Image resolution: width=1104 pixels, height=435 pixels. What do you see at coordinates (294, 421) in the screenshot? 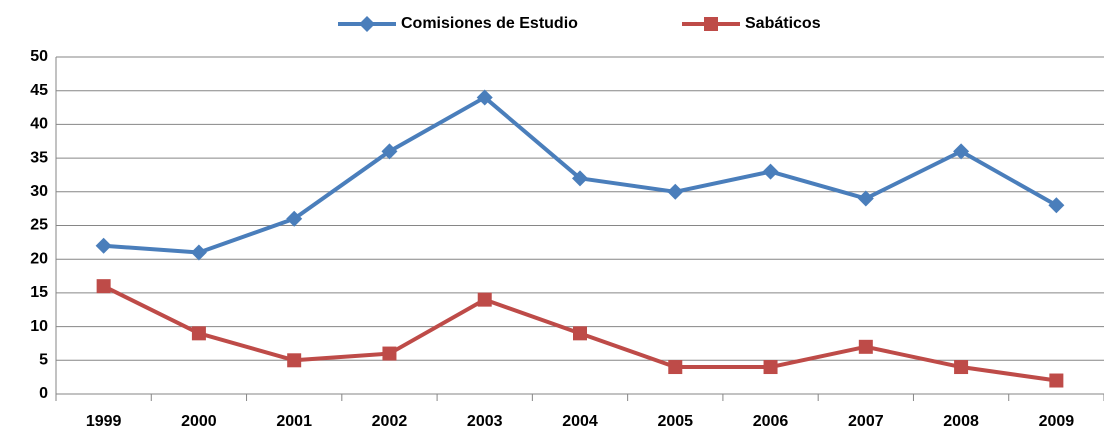
I see `x-tick-label: 2001` at bounding box center [294, 421].